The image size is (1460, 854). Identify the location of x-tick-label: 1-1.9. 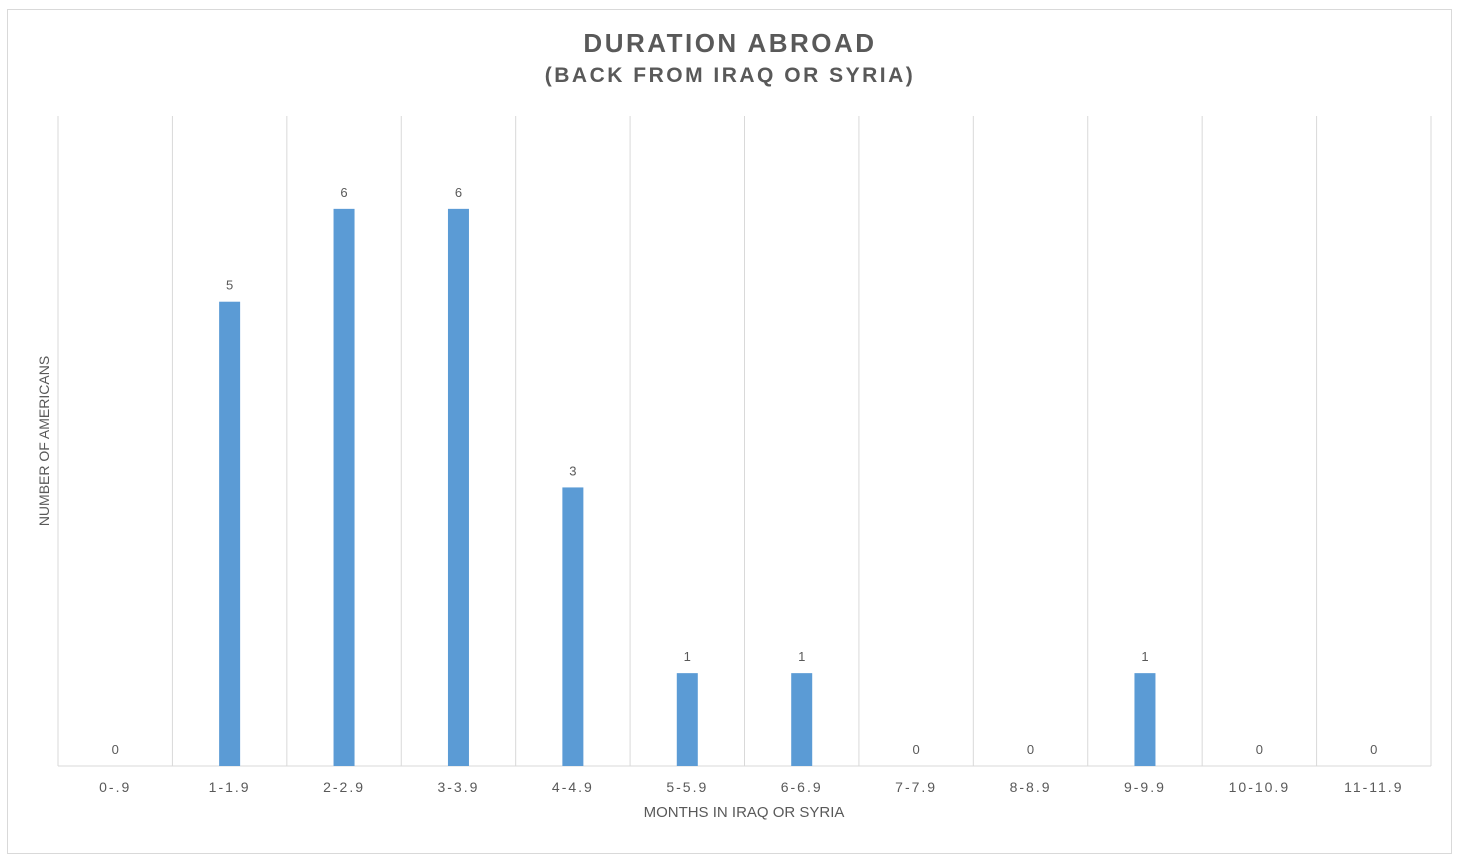
(230, 787).